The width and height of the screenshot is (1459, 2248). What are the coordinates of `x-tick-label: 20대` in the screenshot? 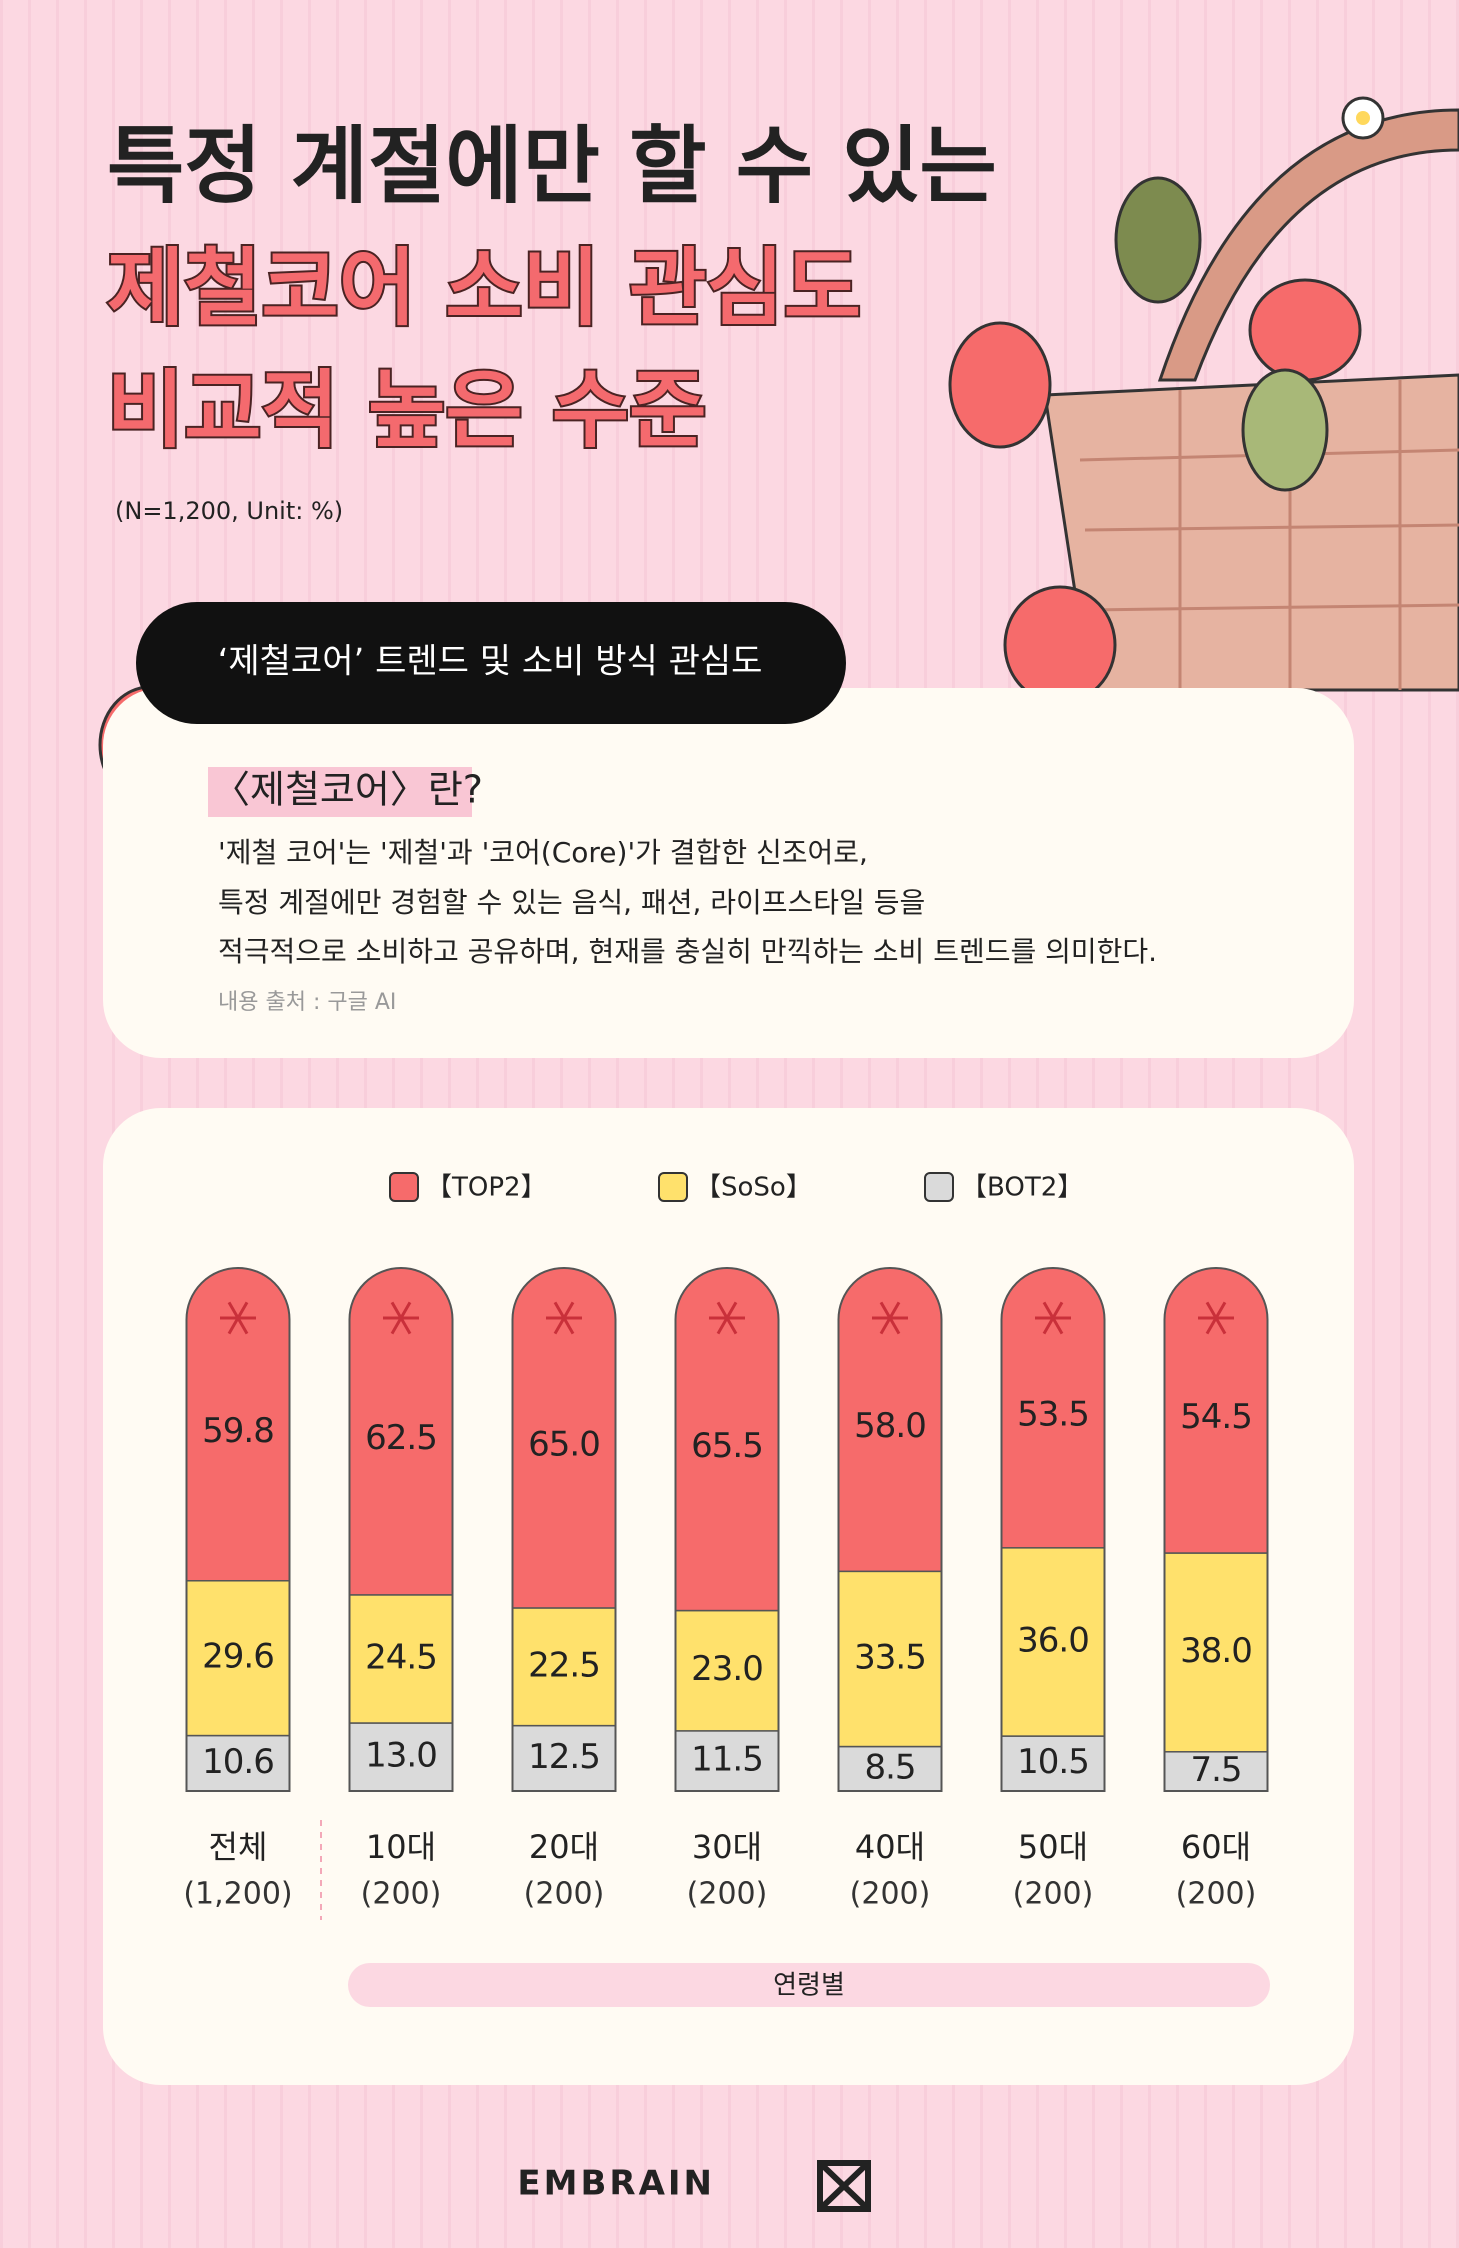 It's located at (564, 1847).